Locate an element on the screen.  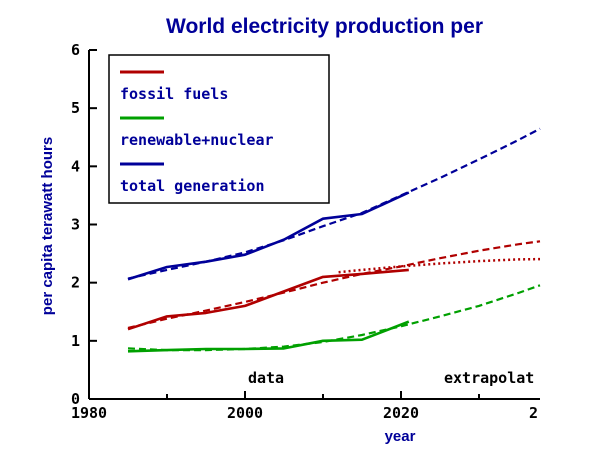
x-ticks: 1980 2000 2020 2 is located at coordinates (304, 406).